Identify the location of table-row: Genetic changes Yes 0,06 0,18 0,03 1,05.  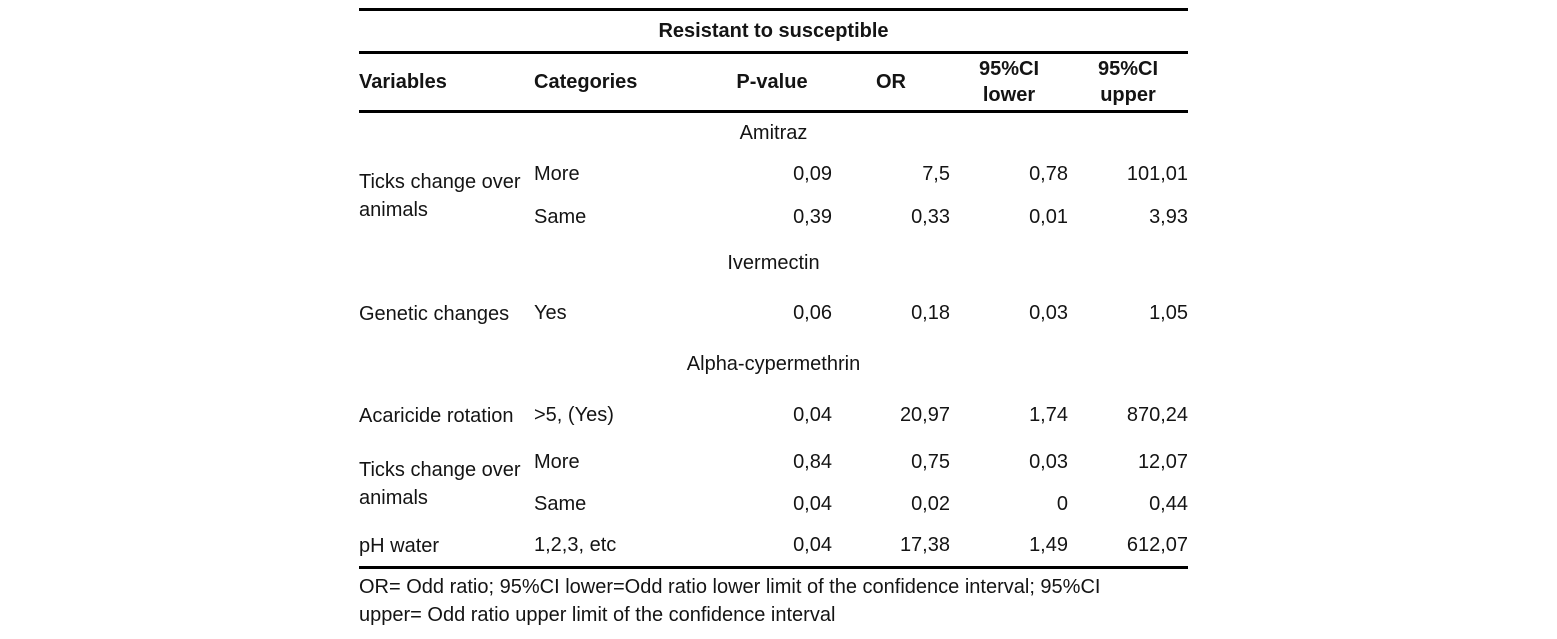
(773, 314).